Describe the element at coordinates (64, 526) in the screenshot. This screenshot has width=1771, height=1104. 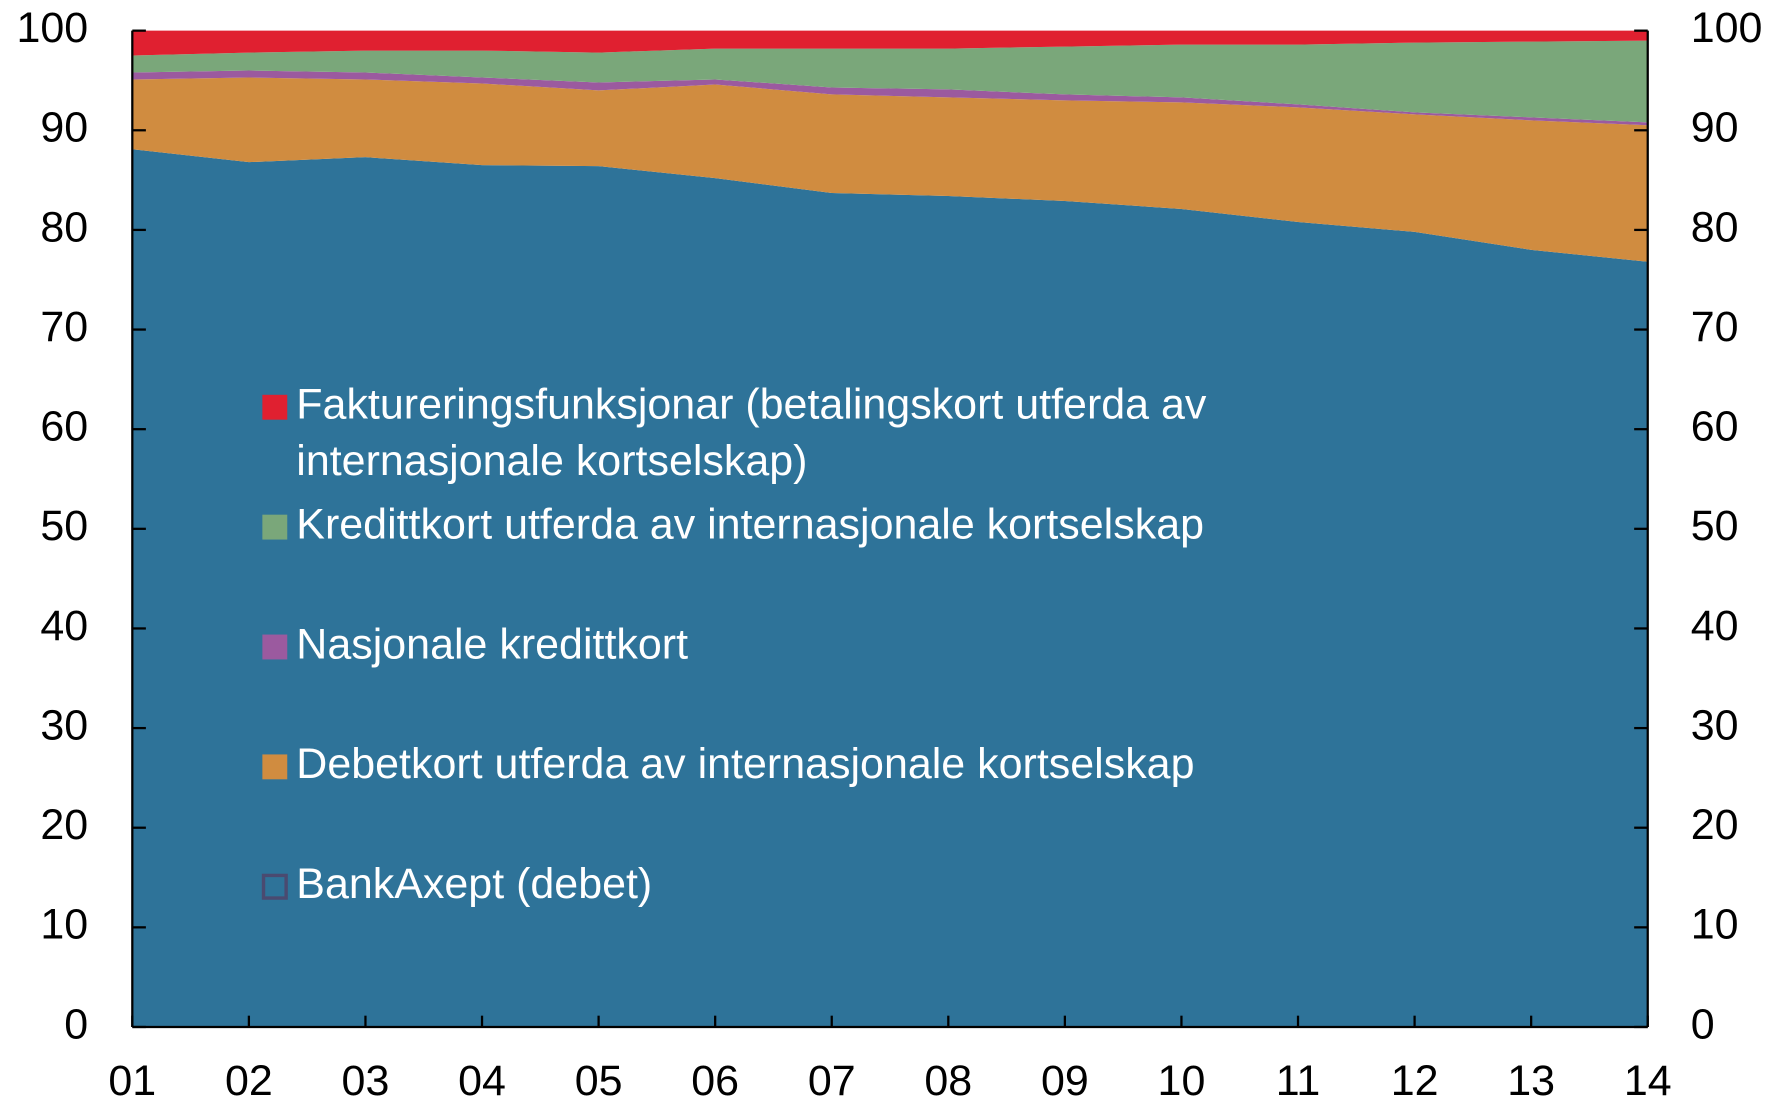
I see `y-tick-label: 50` at that location.